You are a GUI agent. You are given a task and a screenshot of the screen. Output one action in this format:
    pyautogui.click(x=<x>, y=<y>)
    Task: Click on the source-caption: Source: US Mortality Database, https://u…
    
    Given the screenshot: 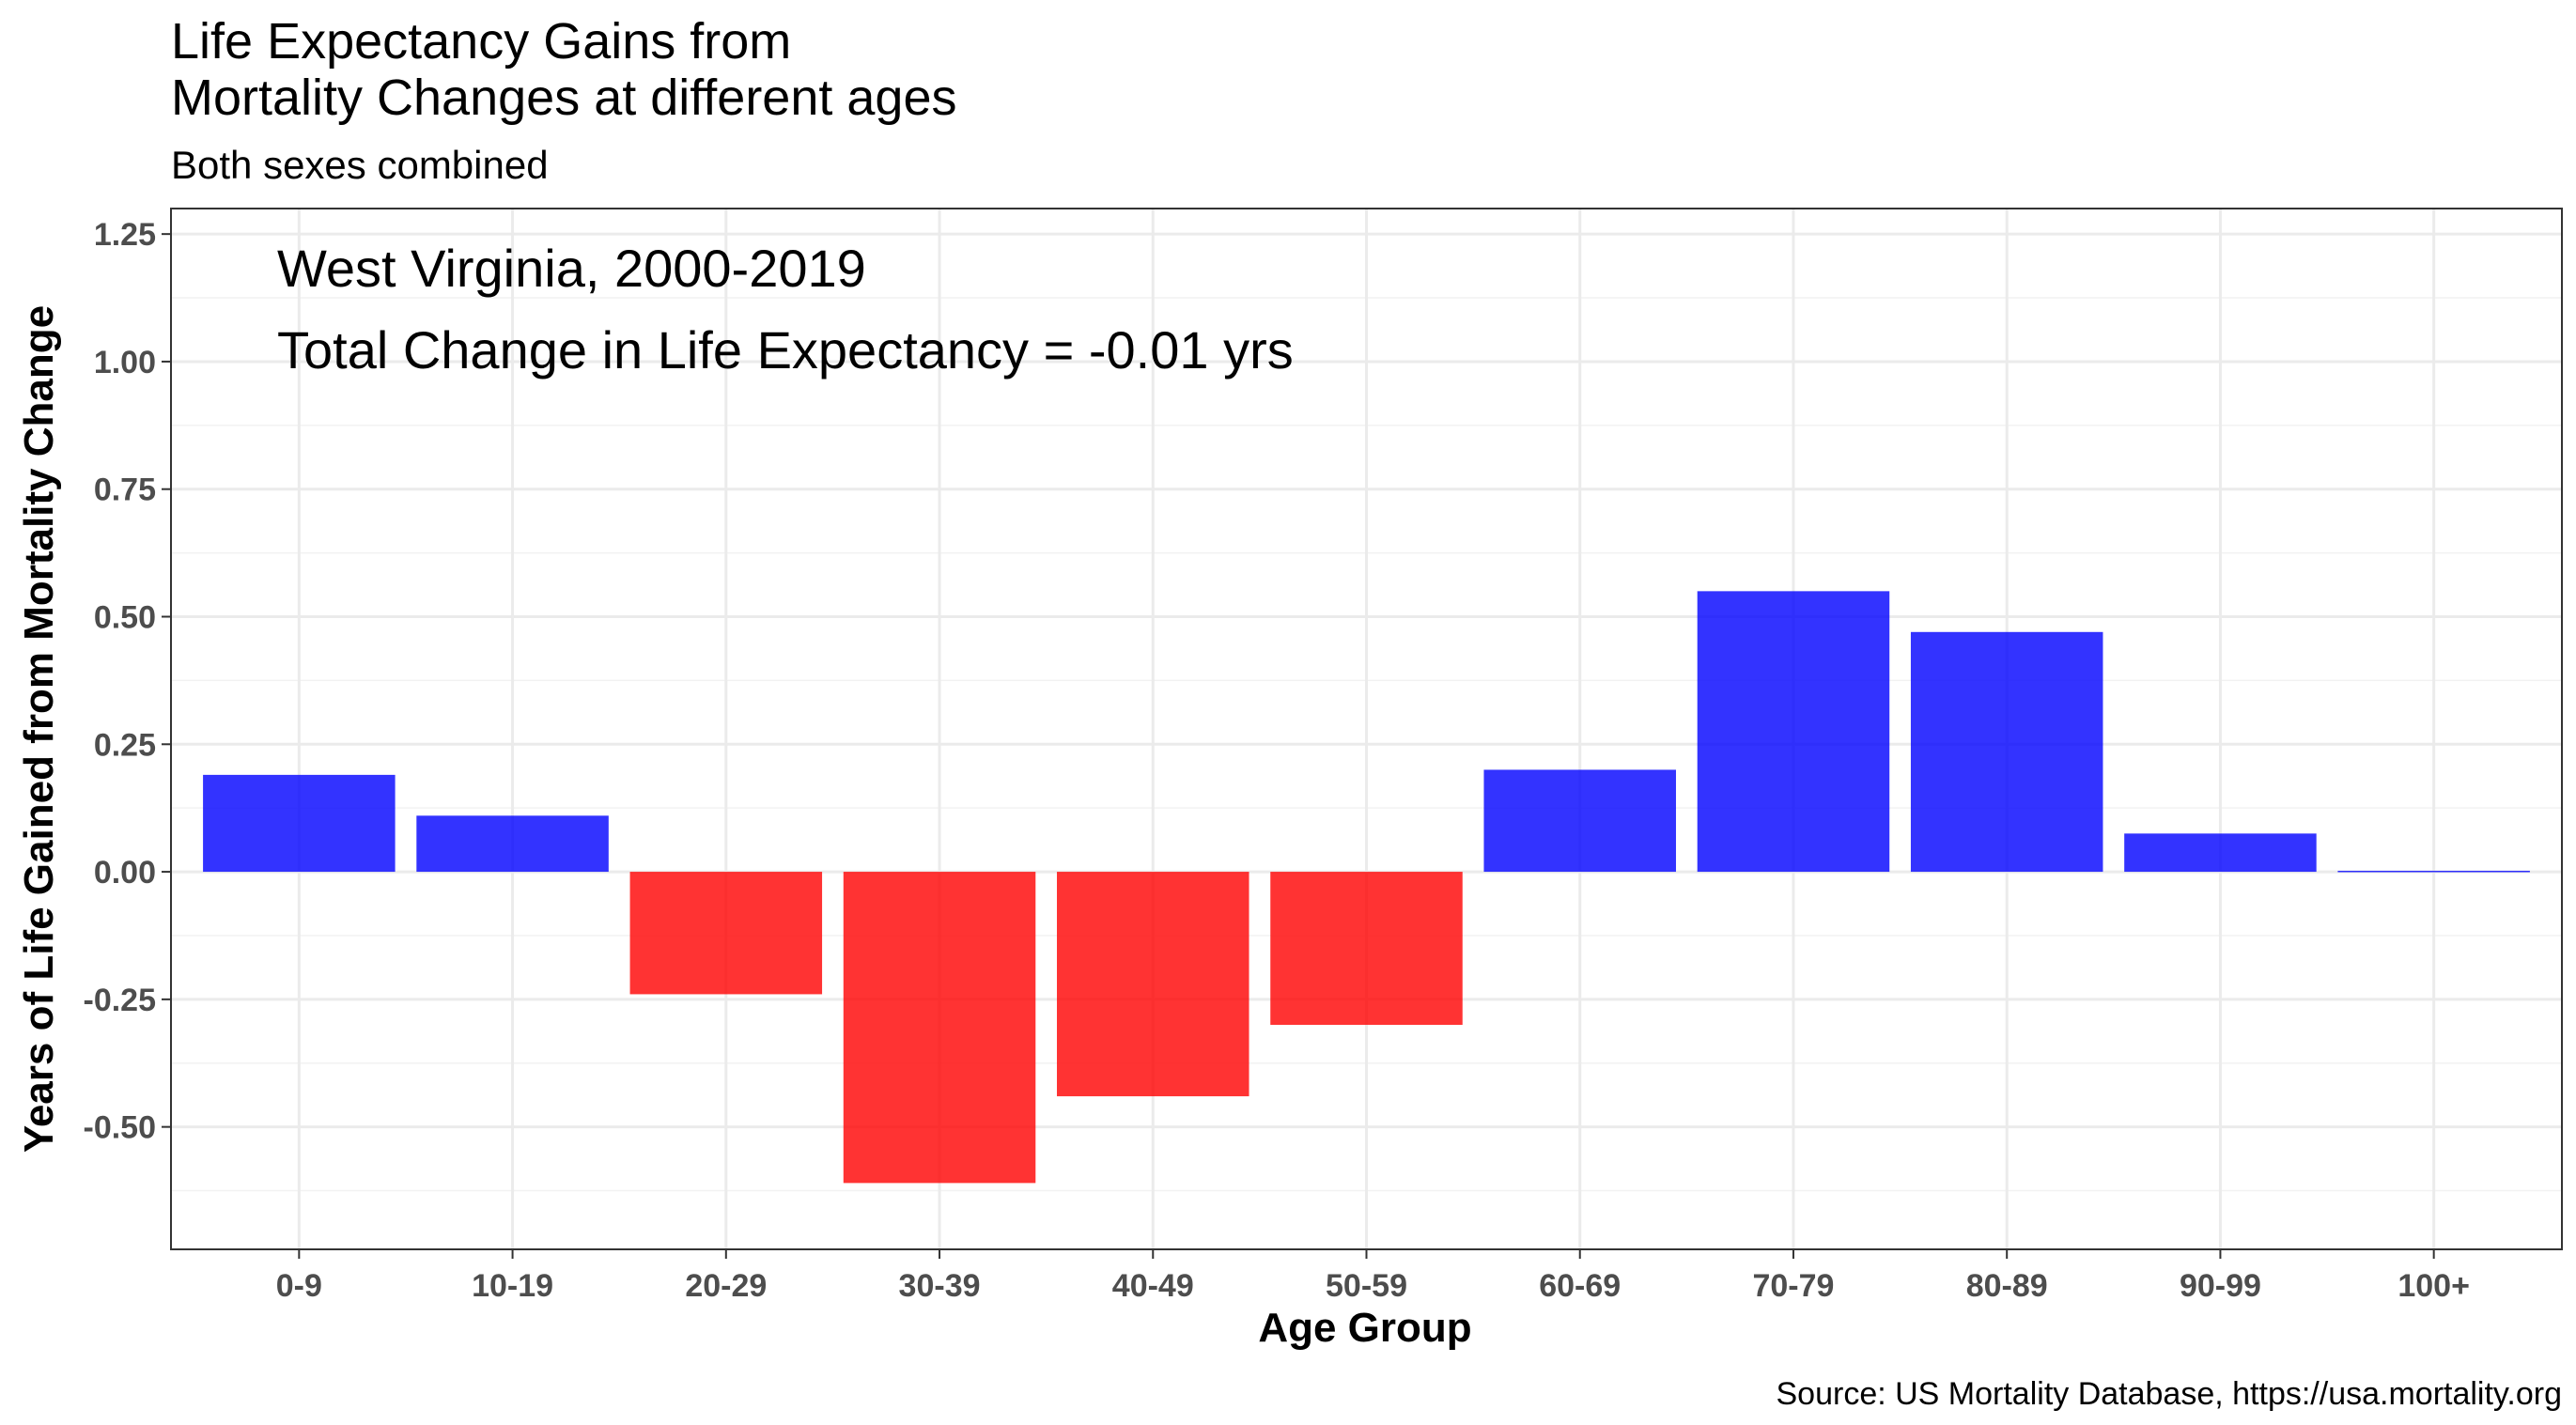 What is the action you would take?
    pyautogui.click(x=2170, y=1394)
    